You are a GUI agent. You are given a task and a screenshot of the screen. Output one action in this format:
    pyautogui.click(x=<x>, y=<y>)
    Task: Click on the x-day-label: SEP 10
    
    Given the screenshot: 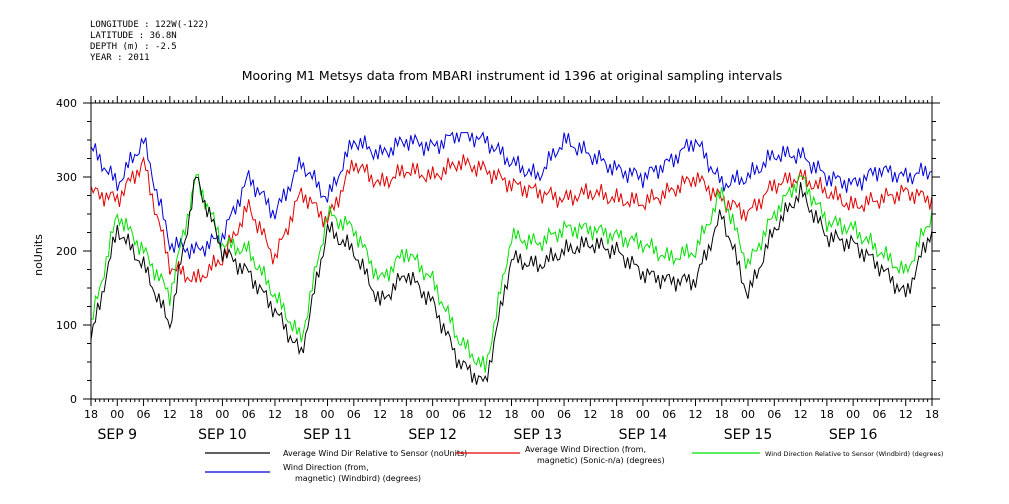 What is the action you would take?
    pyautogui.click(x=222, y=435)
    